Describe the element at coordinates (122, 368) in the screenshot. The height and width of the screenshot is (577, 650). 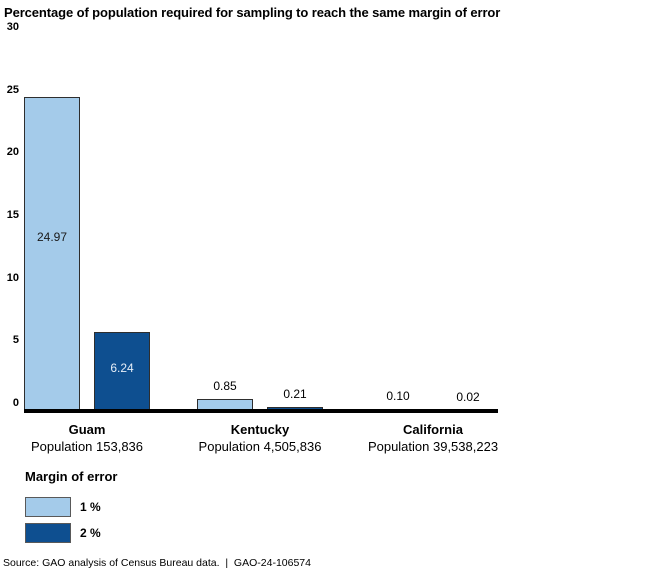
I see `bar-value-label-guam-2pct: 6.24` at that location.